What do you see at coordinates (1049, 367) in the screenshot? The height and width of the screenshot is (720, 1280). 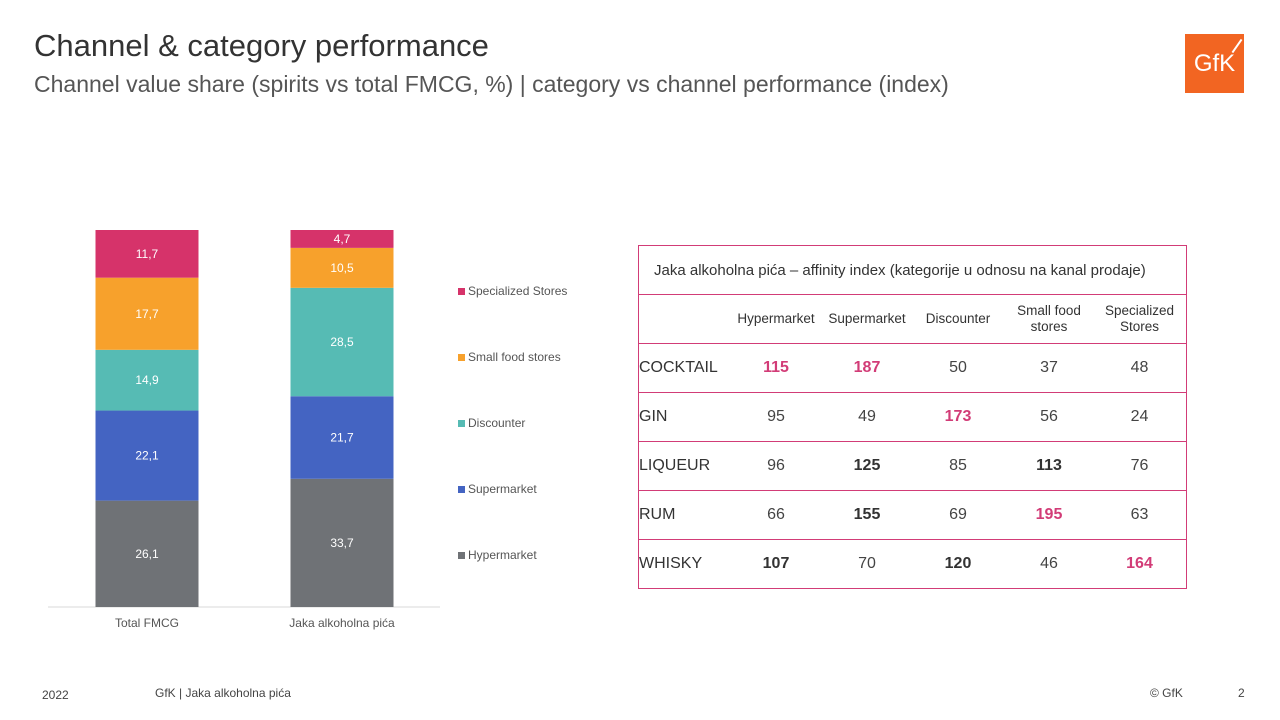 I see `table-cell: 37` at bounding box center [1049, 367].